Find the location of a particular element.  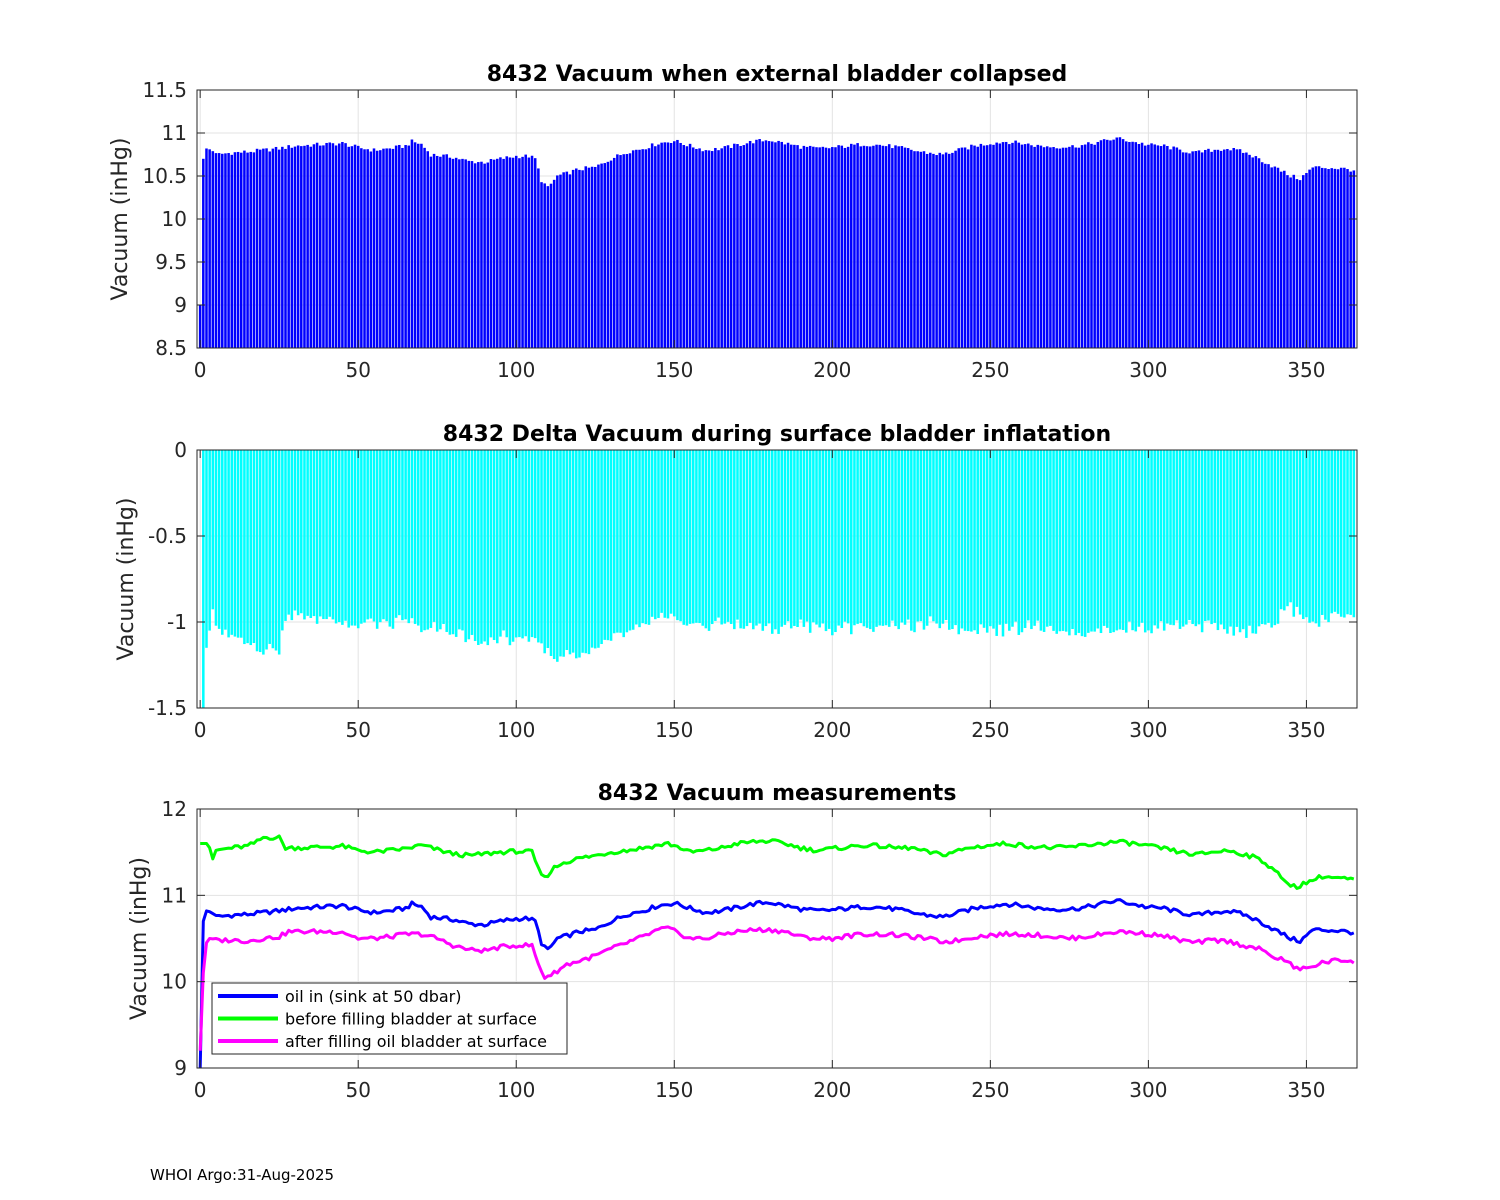

y-tick-label: 12 is located at coordinates (174, 809).